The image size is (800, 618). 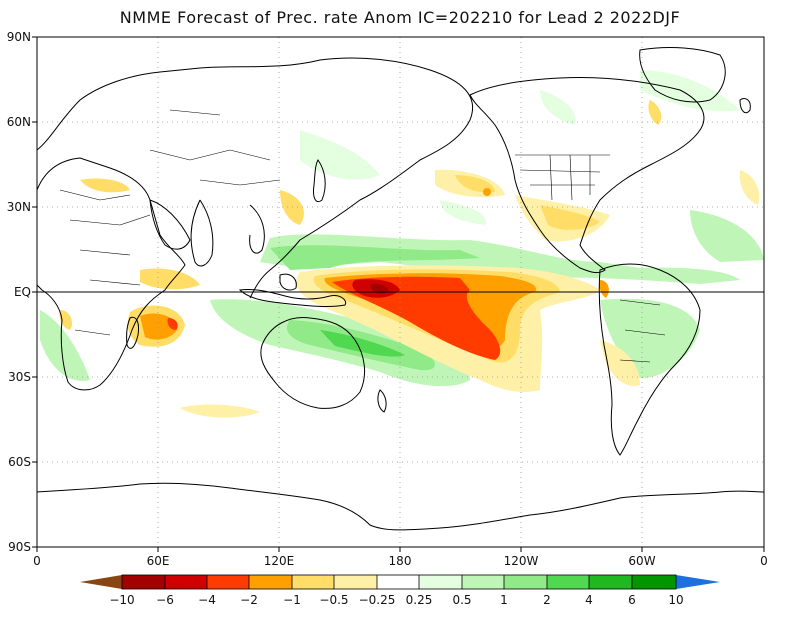 What do you see at coordinates (419, 600) in the screenshot?
I see `colorbar-label: 0.25` at bounding box center [419, 600].